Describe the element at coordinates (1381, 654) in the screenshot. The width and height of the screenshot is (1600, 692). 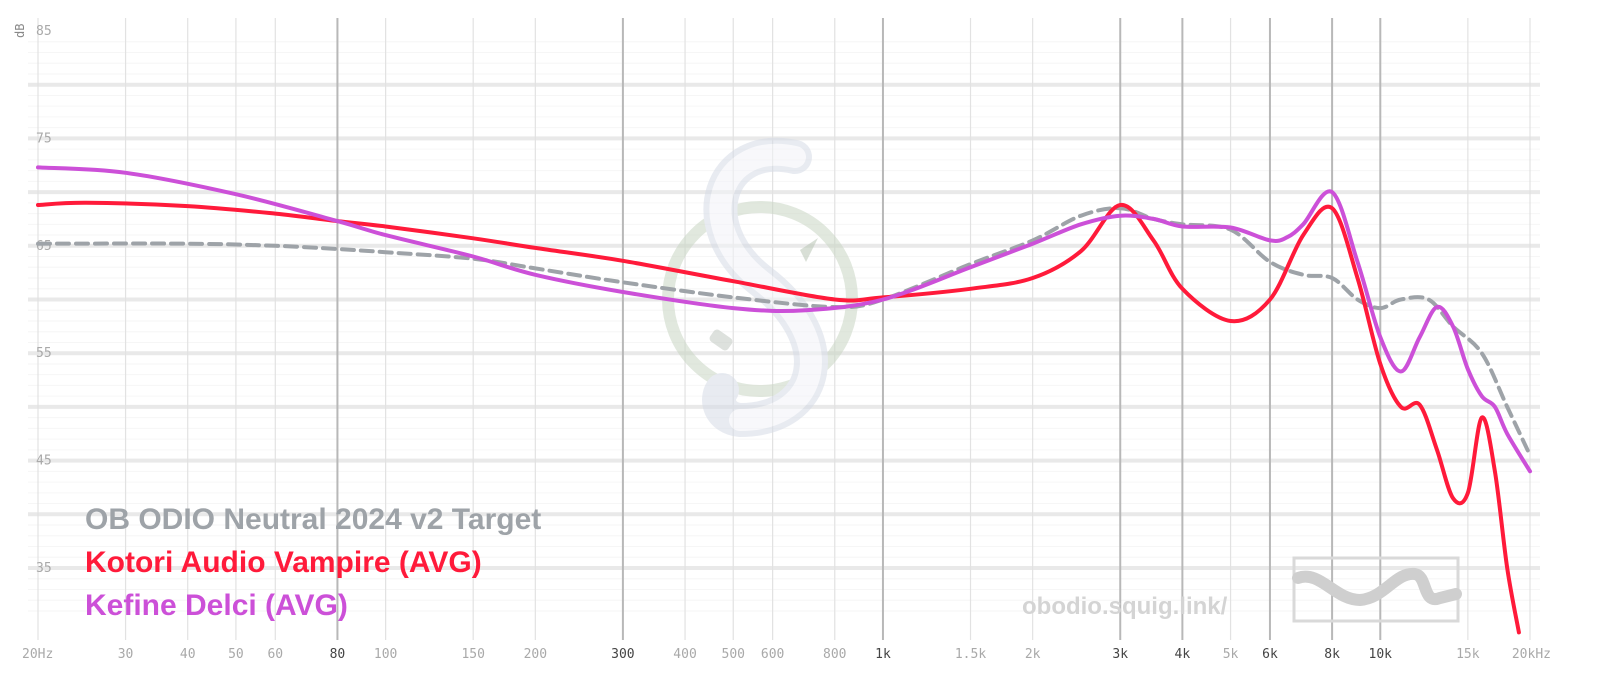
I see `x-tick-label: 10k` at that location.